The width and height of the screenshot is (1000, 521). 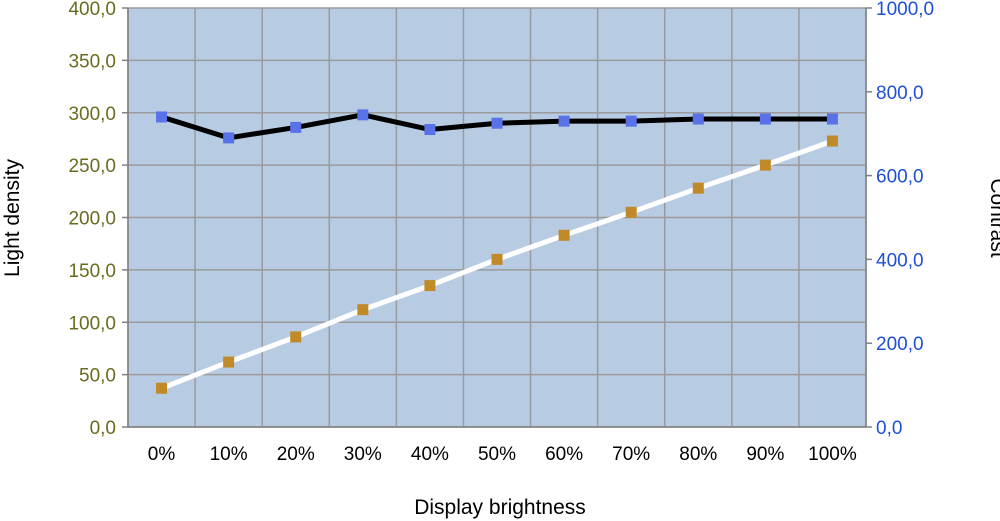 What do you see at coordinates (500, 507) in the screenshot?
I see `x-axis-title: Display brightness` at bounding box center [500, 507].